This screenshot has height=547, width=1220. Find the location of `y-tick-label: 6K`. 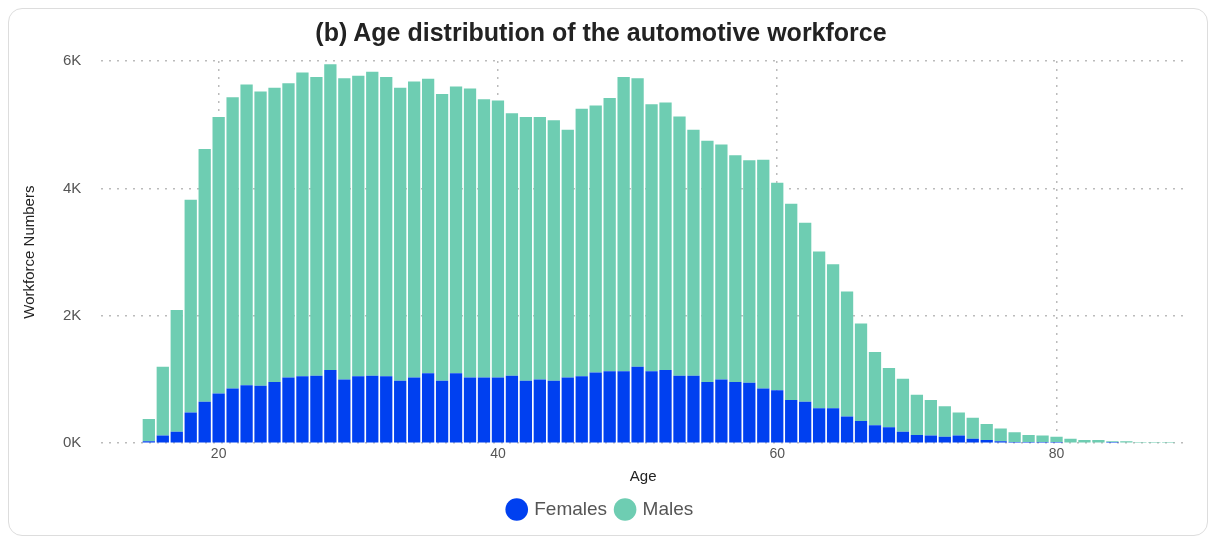

y-tick-label: 6K is located at coordinates (72, 60).